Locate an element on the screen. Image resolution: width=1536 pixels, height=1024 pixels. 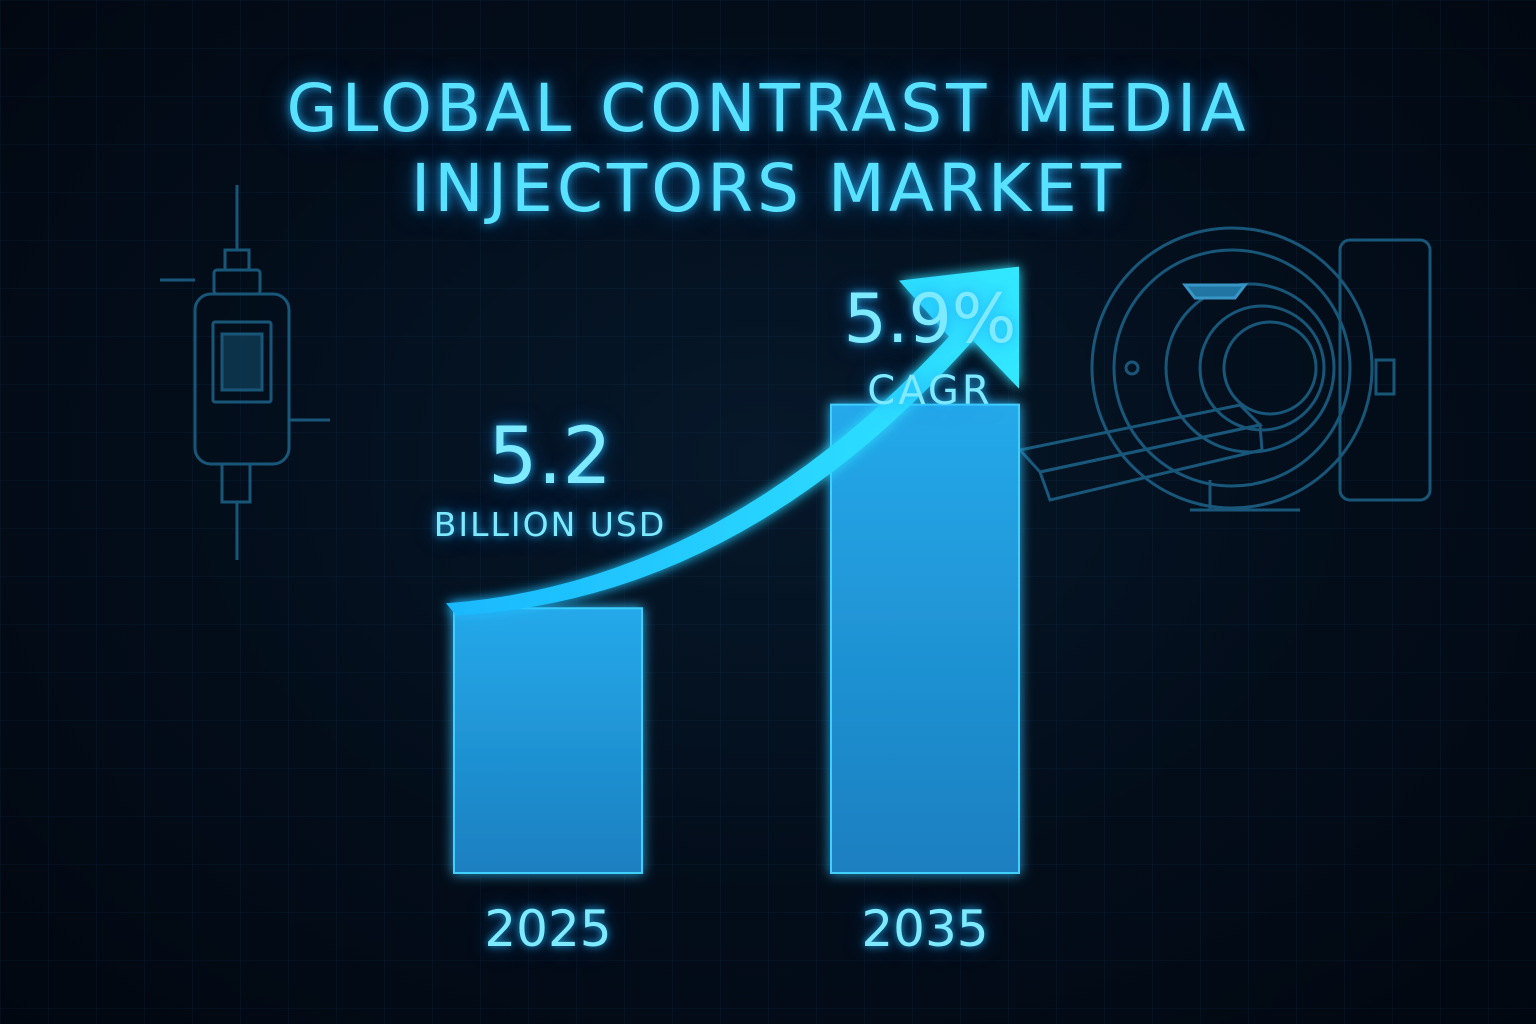
bar-2025 is located at coordinates (548, 740).